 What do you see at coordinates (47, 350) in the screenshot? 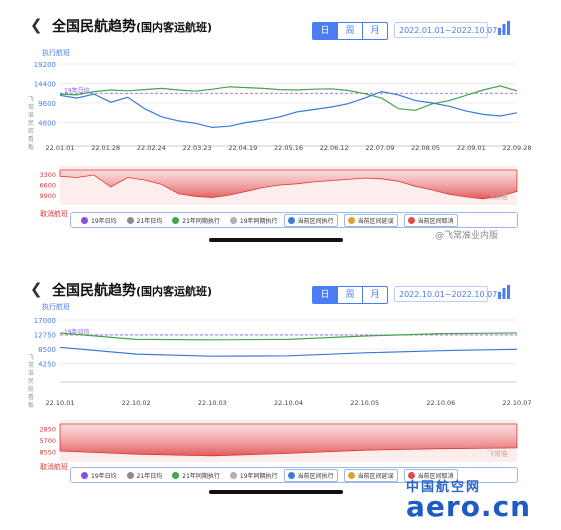
I see `y-tick-label: 8500` at bounding box center [47, 350].